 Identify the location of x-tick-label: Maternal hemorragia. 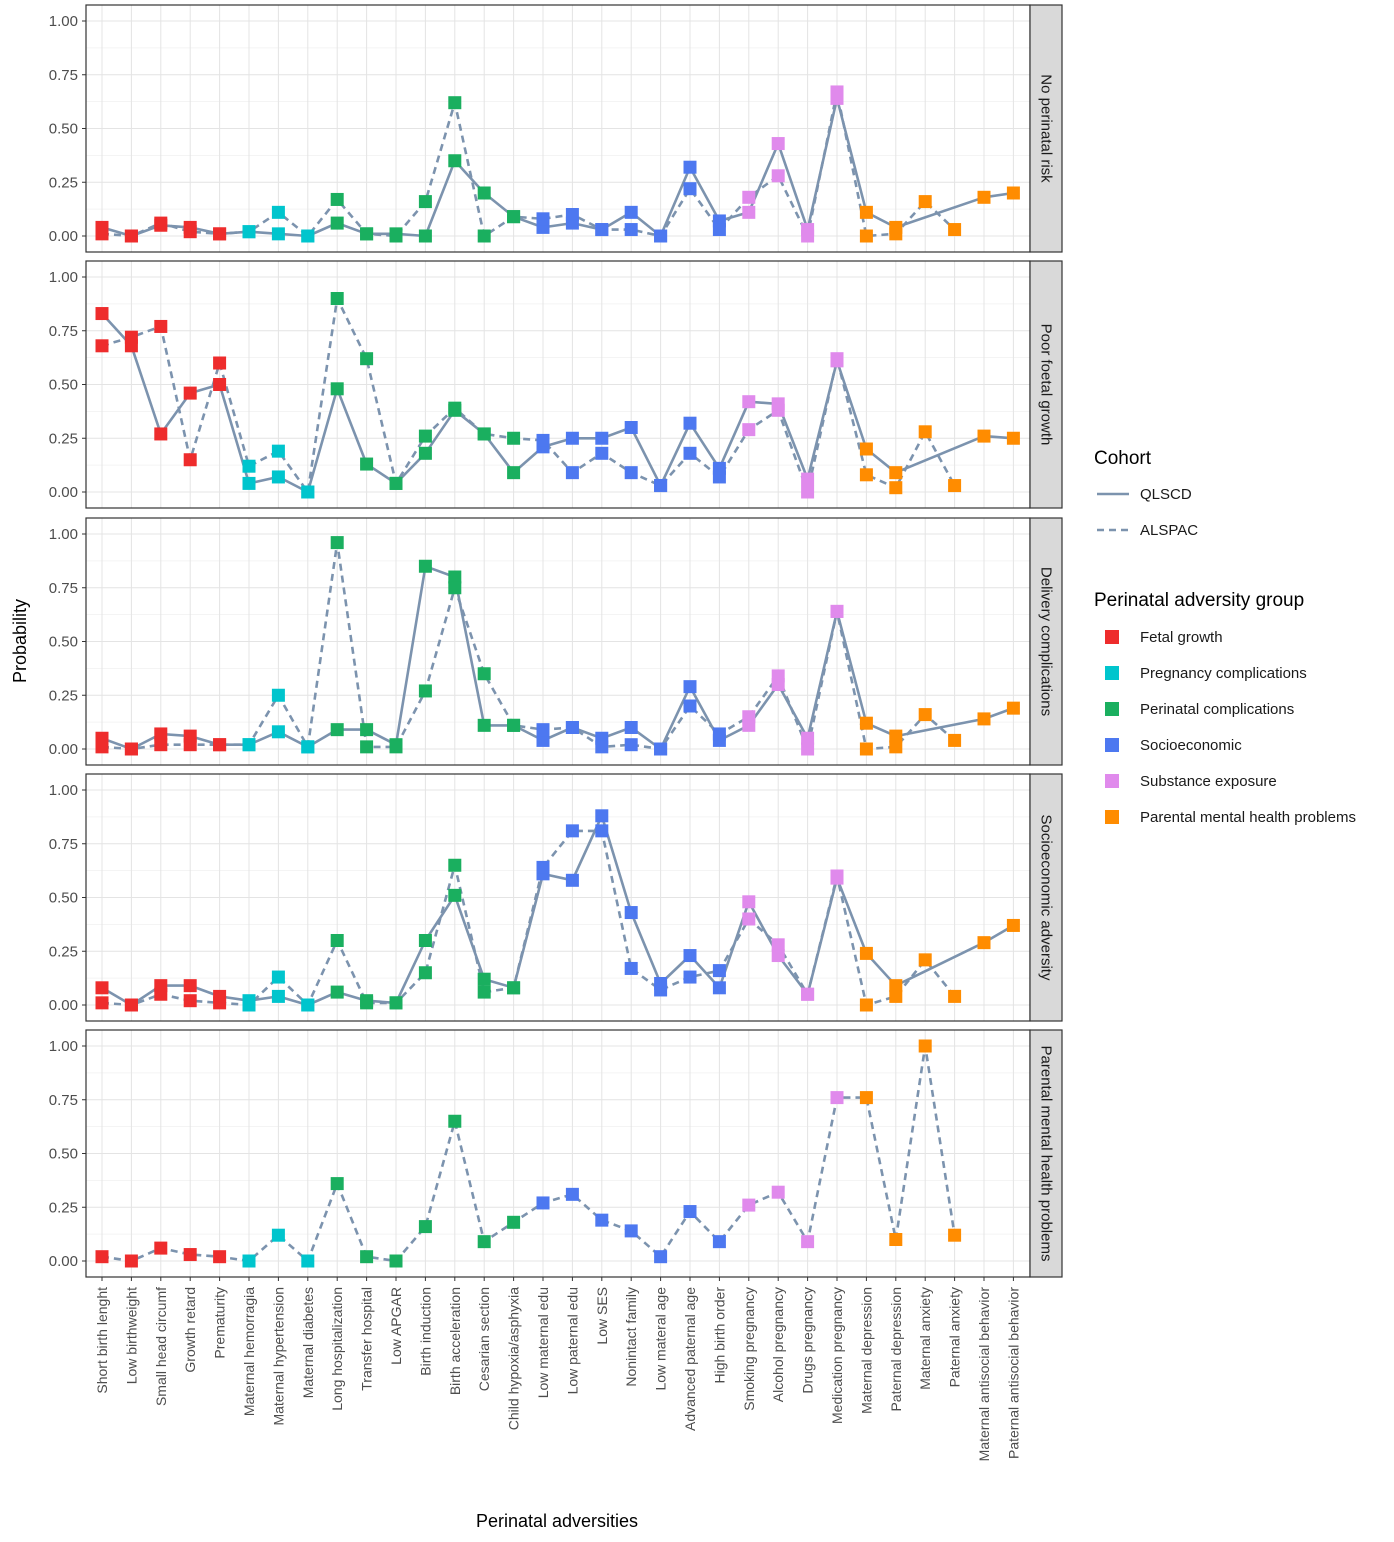
(249, 1351).